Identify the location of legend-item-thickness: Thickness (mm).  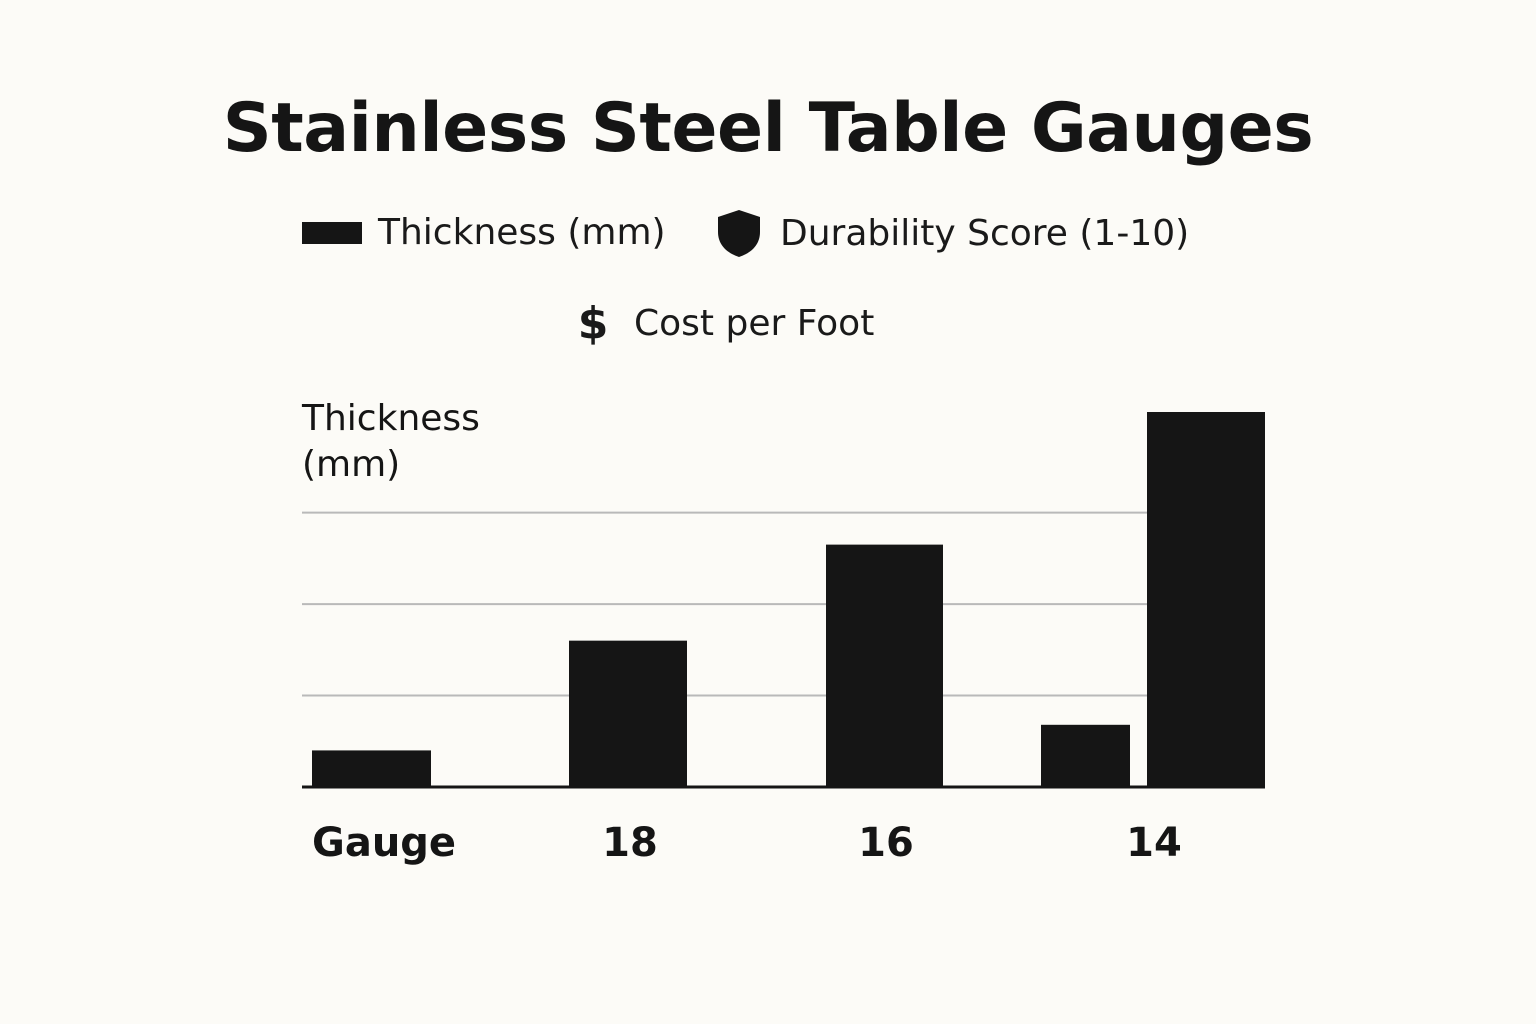
(484, 232).